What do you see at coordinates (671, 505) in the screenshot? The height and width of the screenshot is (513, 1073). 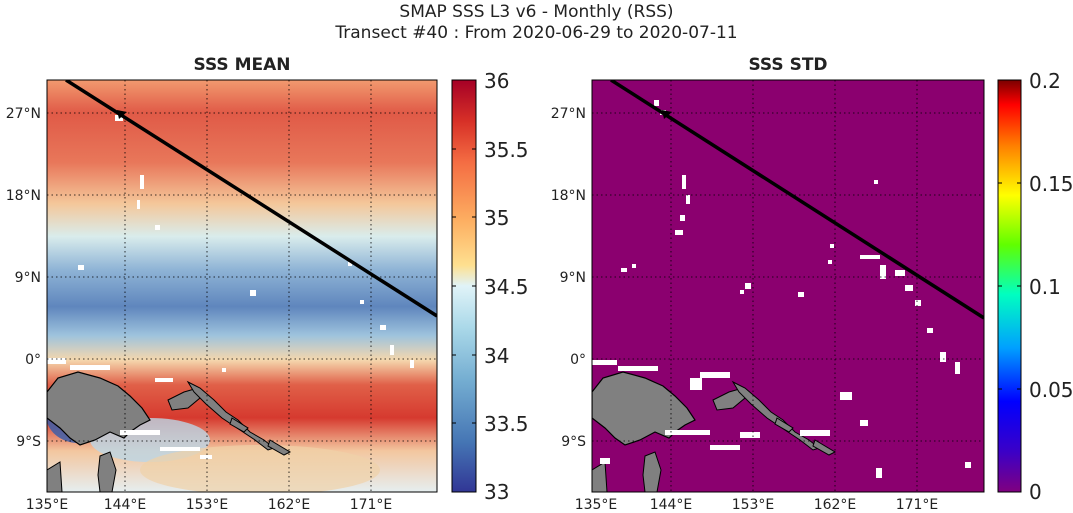 I see `std-lon-tick-144: 144°E` at bounding box center [671, 505].